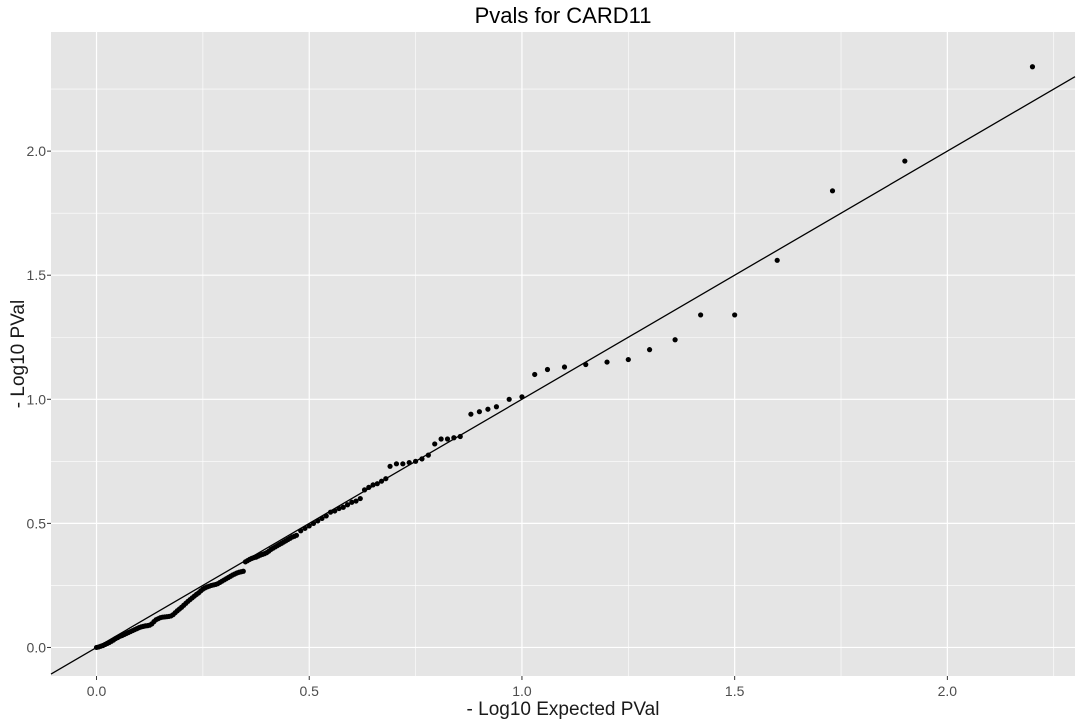 Image resolution: width=1080 pixels, height=720 pixels. I want to click on chart-title: Pvals for CARD11, so click(563, 15).